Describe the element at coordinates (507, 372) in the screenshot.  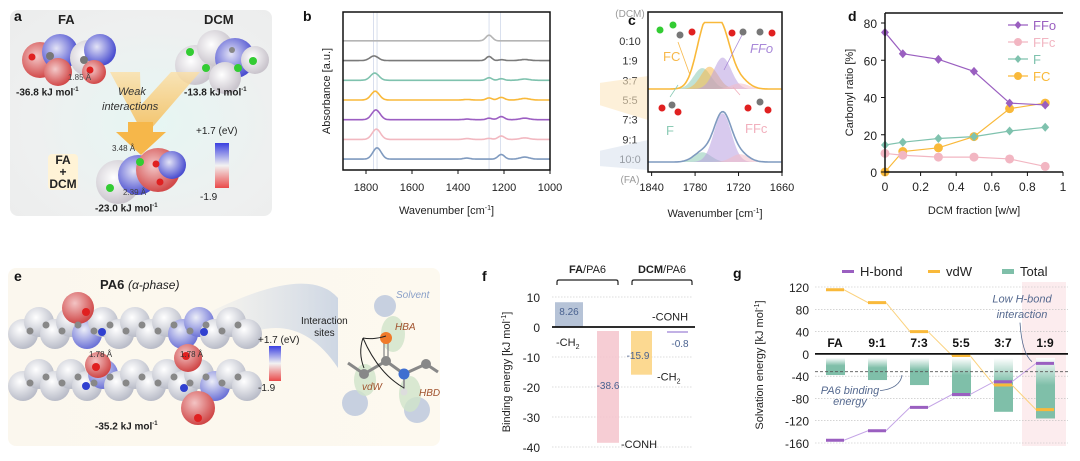
I see `y-axis-title: Binding energy [kJ mol-1]` at that location.